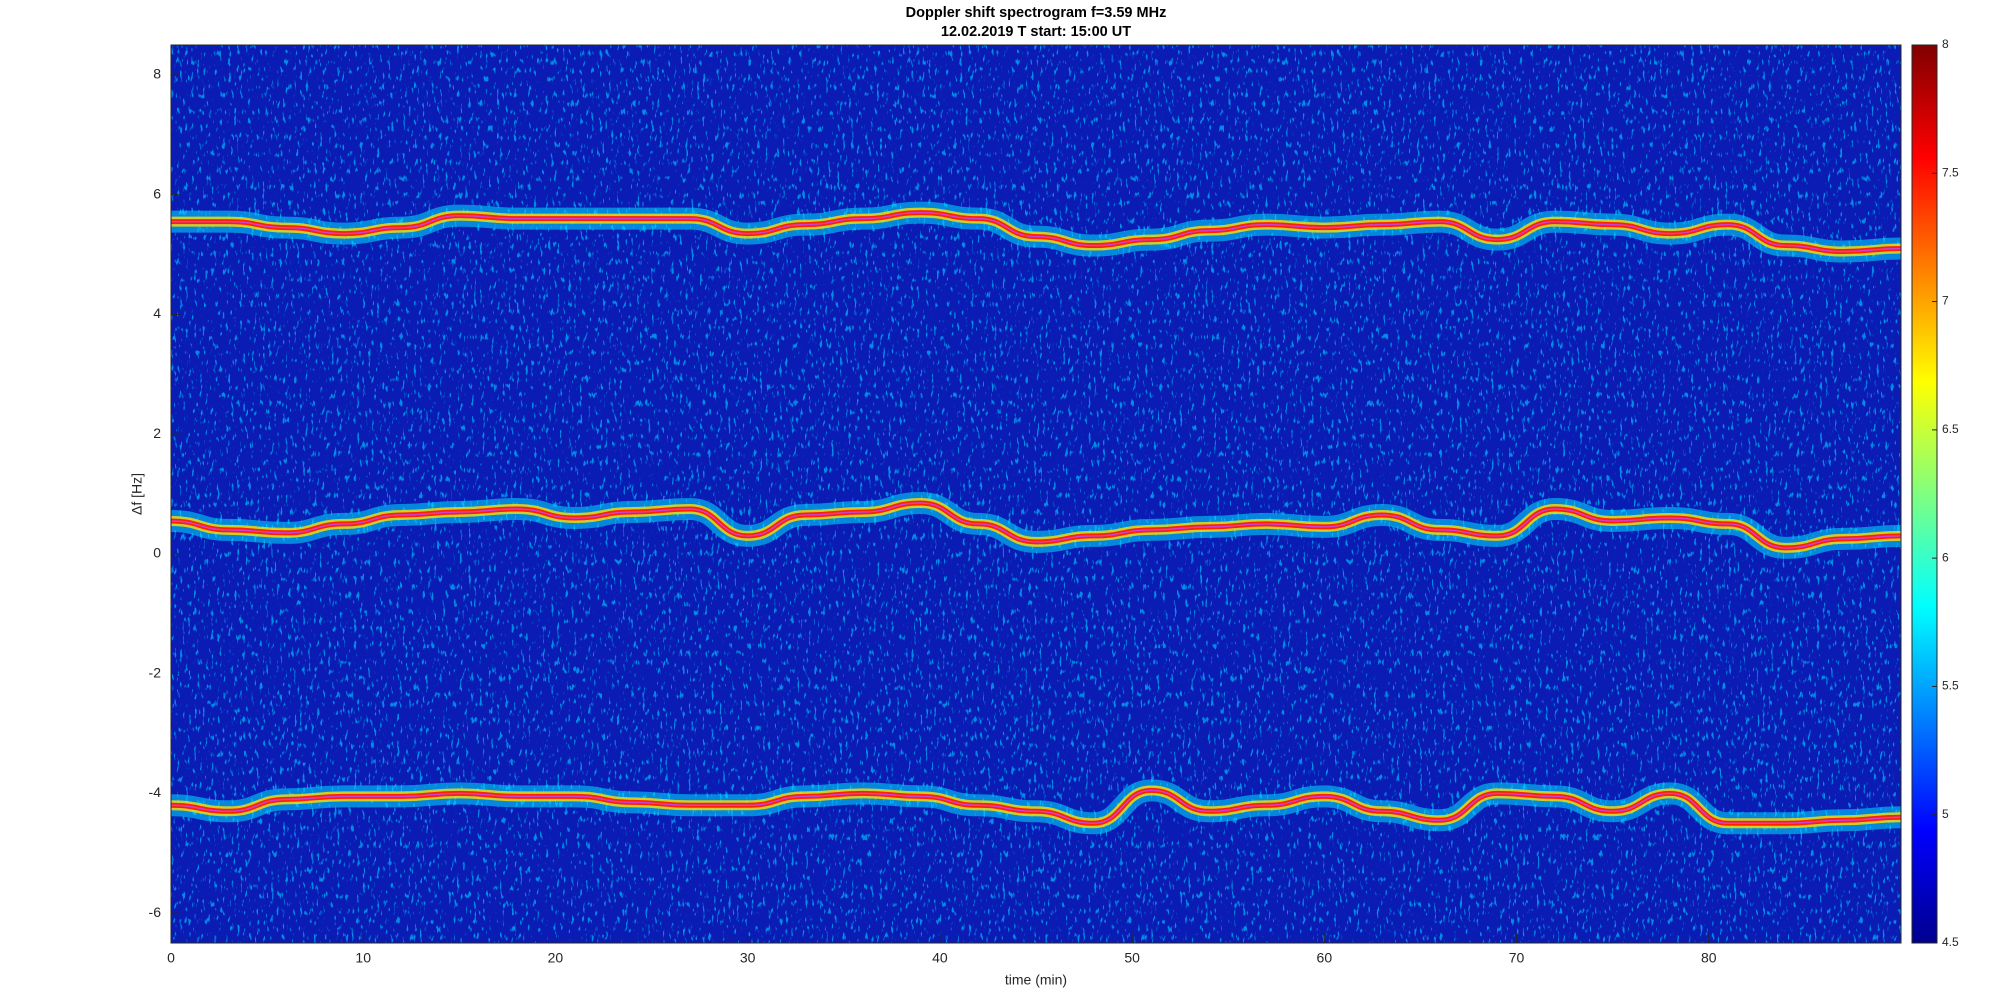  Describe the element at coordinates (1036, 32) in the screenshot. I see `chart-subtitle: 12.02.2019 T start: 15:00 UT` at that location.